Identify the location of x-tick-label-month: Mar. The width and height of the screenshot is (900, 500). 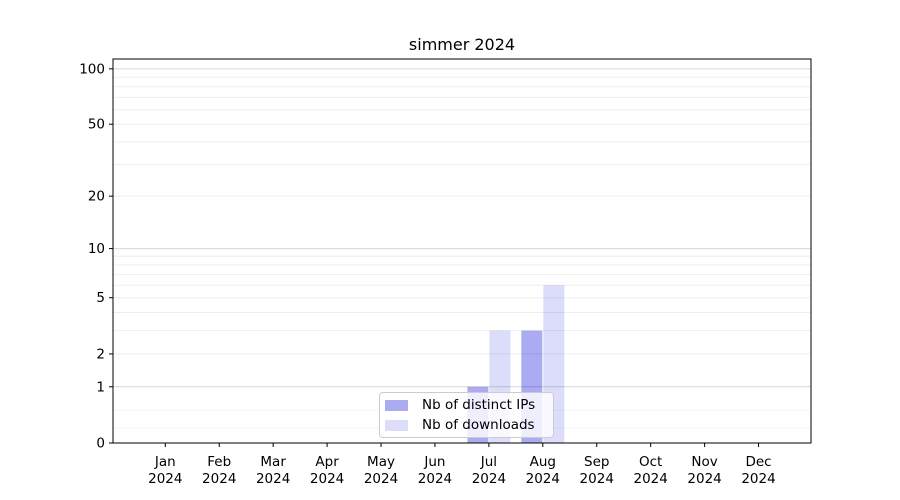
(273, 462).